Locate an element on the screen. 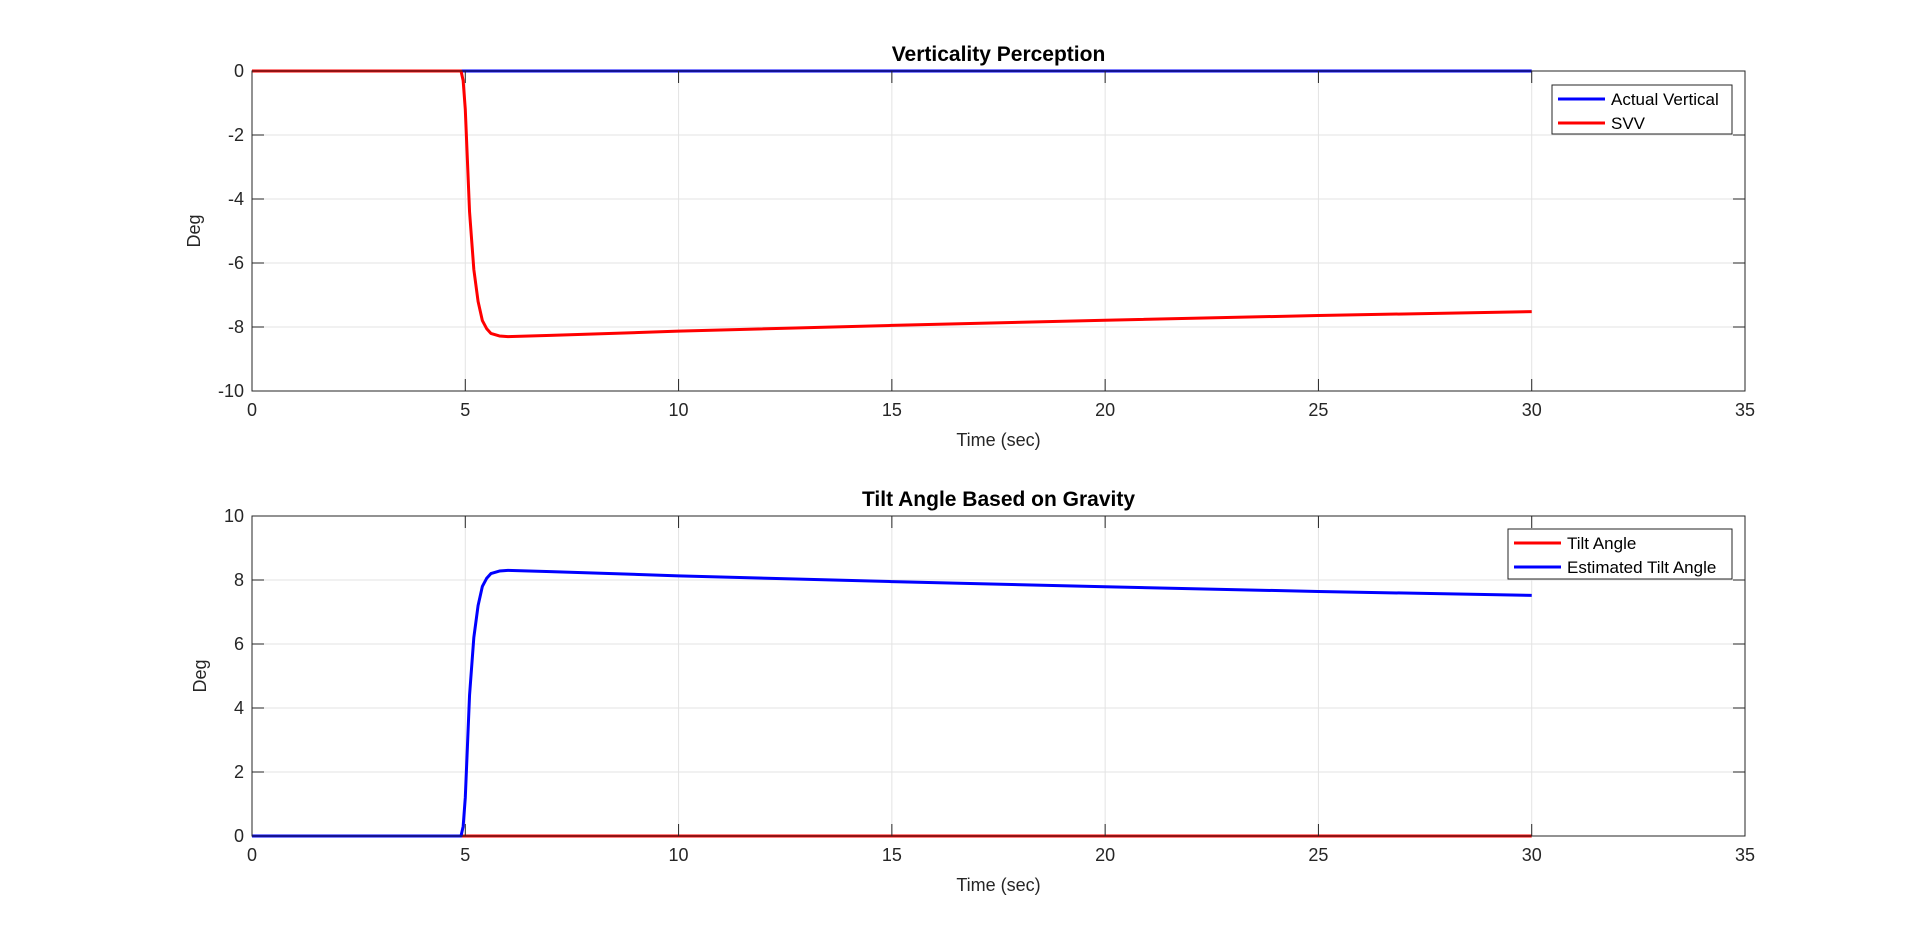  y-tick-label: 2 is located at coordinates (239, 772).